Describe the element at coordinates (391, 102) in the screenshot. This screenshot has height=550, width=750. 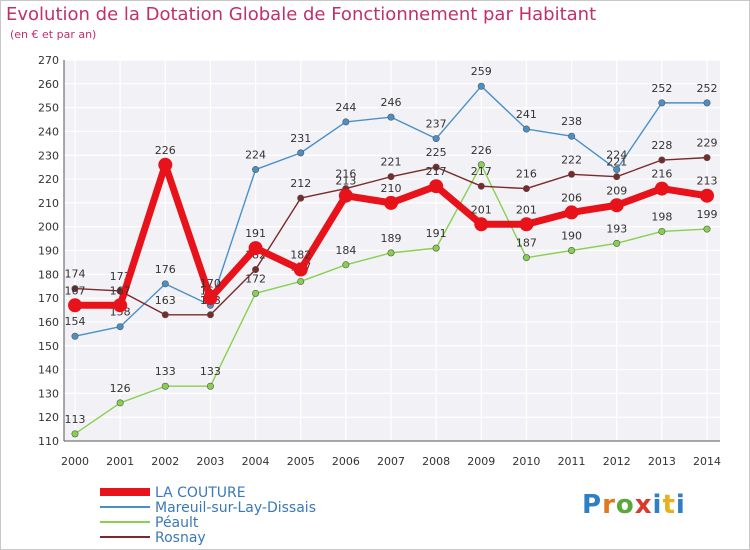
I see `data-label-mareuil-sur-lay-dissais: 246` at that location.